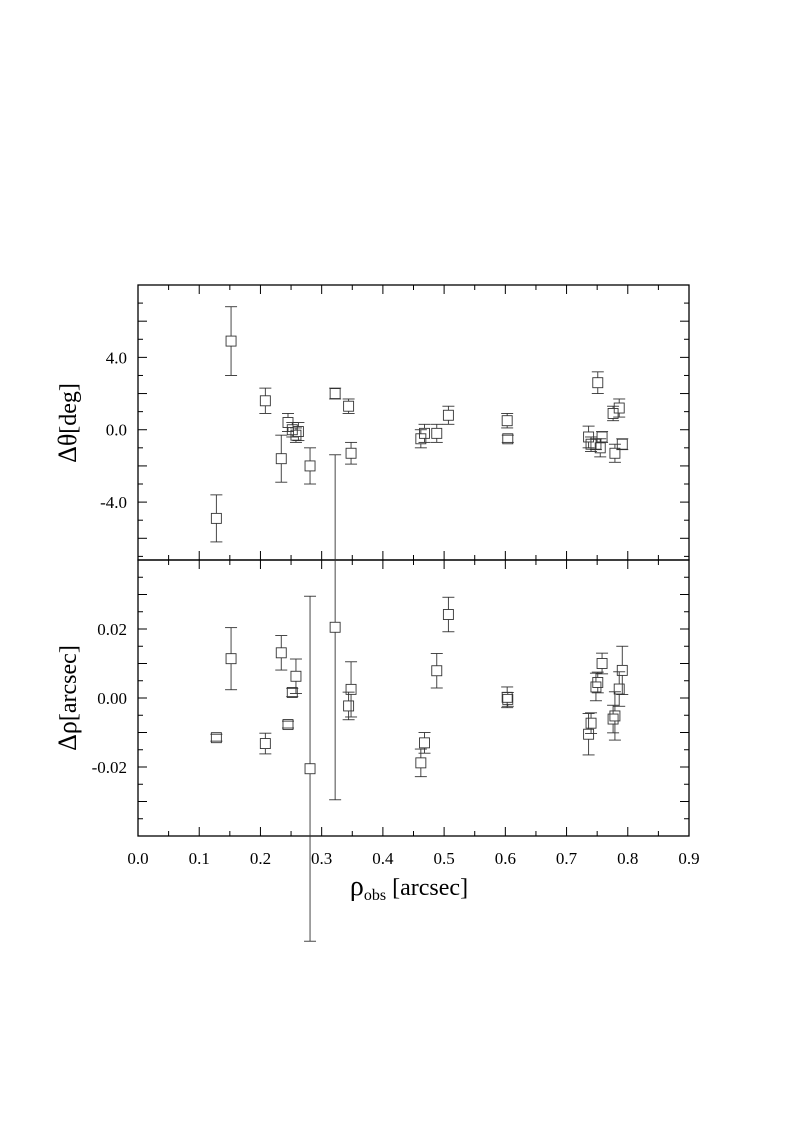 The height and width of the screenshot is (1134, 788). Describe the element at coordinates (375, 895) in the screenshot. I see `x-axis-subscript: obs` at that location.